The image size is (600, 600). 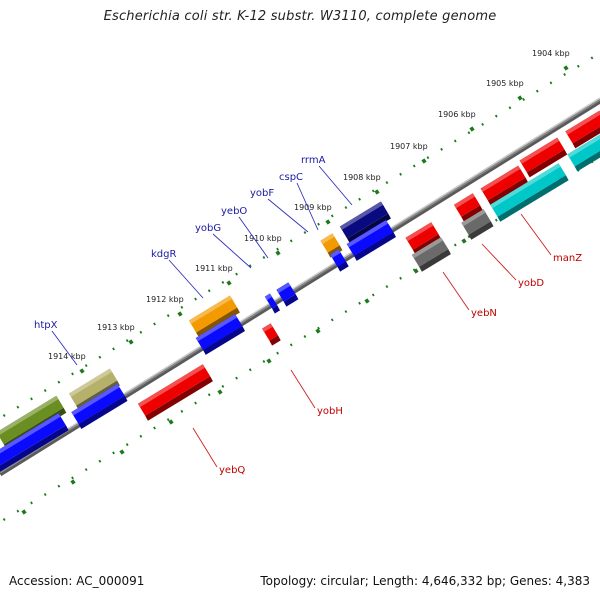 What do you see at coordinates (542, 155) in the screenshot?
I see `gene-block-red2` at bounding box center [542, 155].